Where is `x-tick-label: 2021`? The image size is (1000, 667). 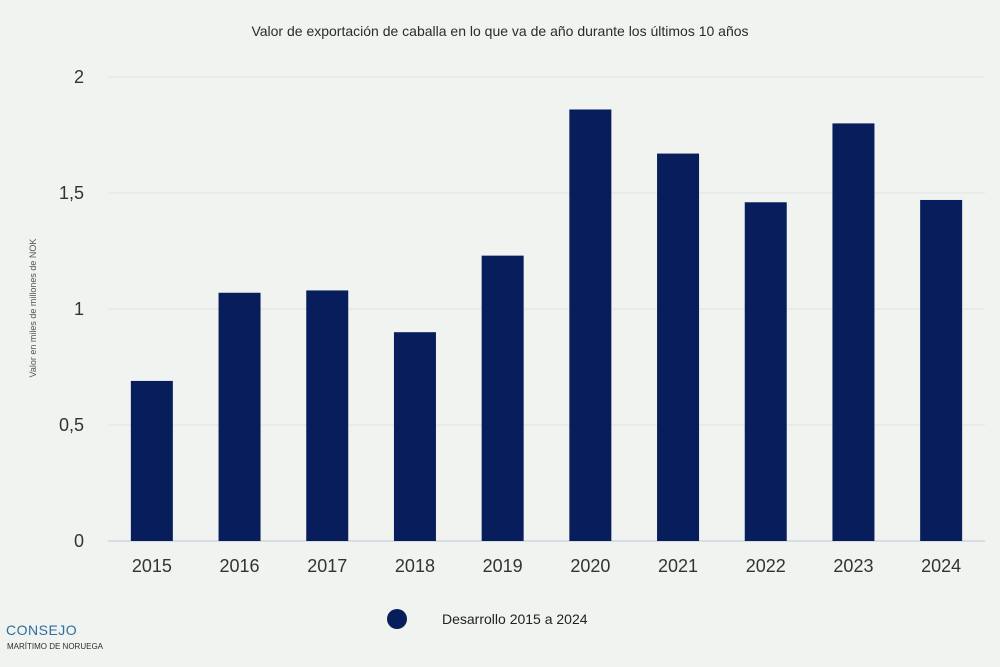
x-tick-label: 2021 is located at coordinates (678, 566).